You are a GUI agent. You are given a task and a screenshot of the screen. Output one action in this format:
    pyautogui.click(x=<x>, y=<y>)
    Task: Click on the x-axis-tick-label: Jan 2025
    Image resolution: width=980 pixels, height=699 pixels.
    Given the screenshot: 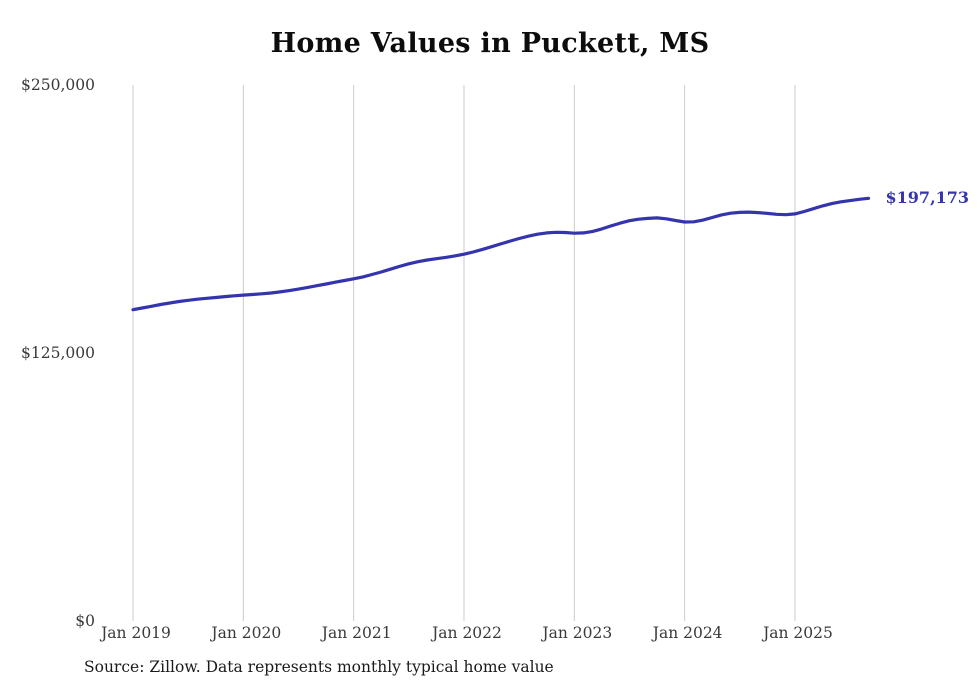 What is the action you would take?
    pyautogui.click(x=797, y=633)
    